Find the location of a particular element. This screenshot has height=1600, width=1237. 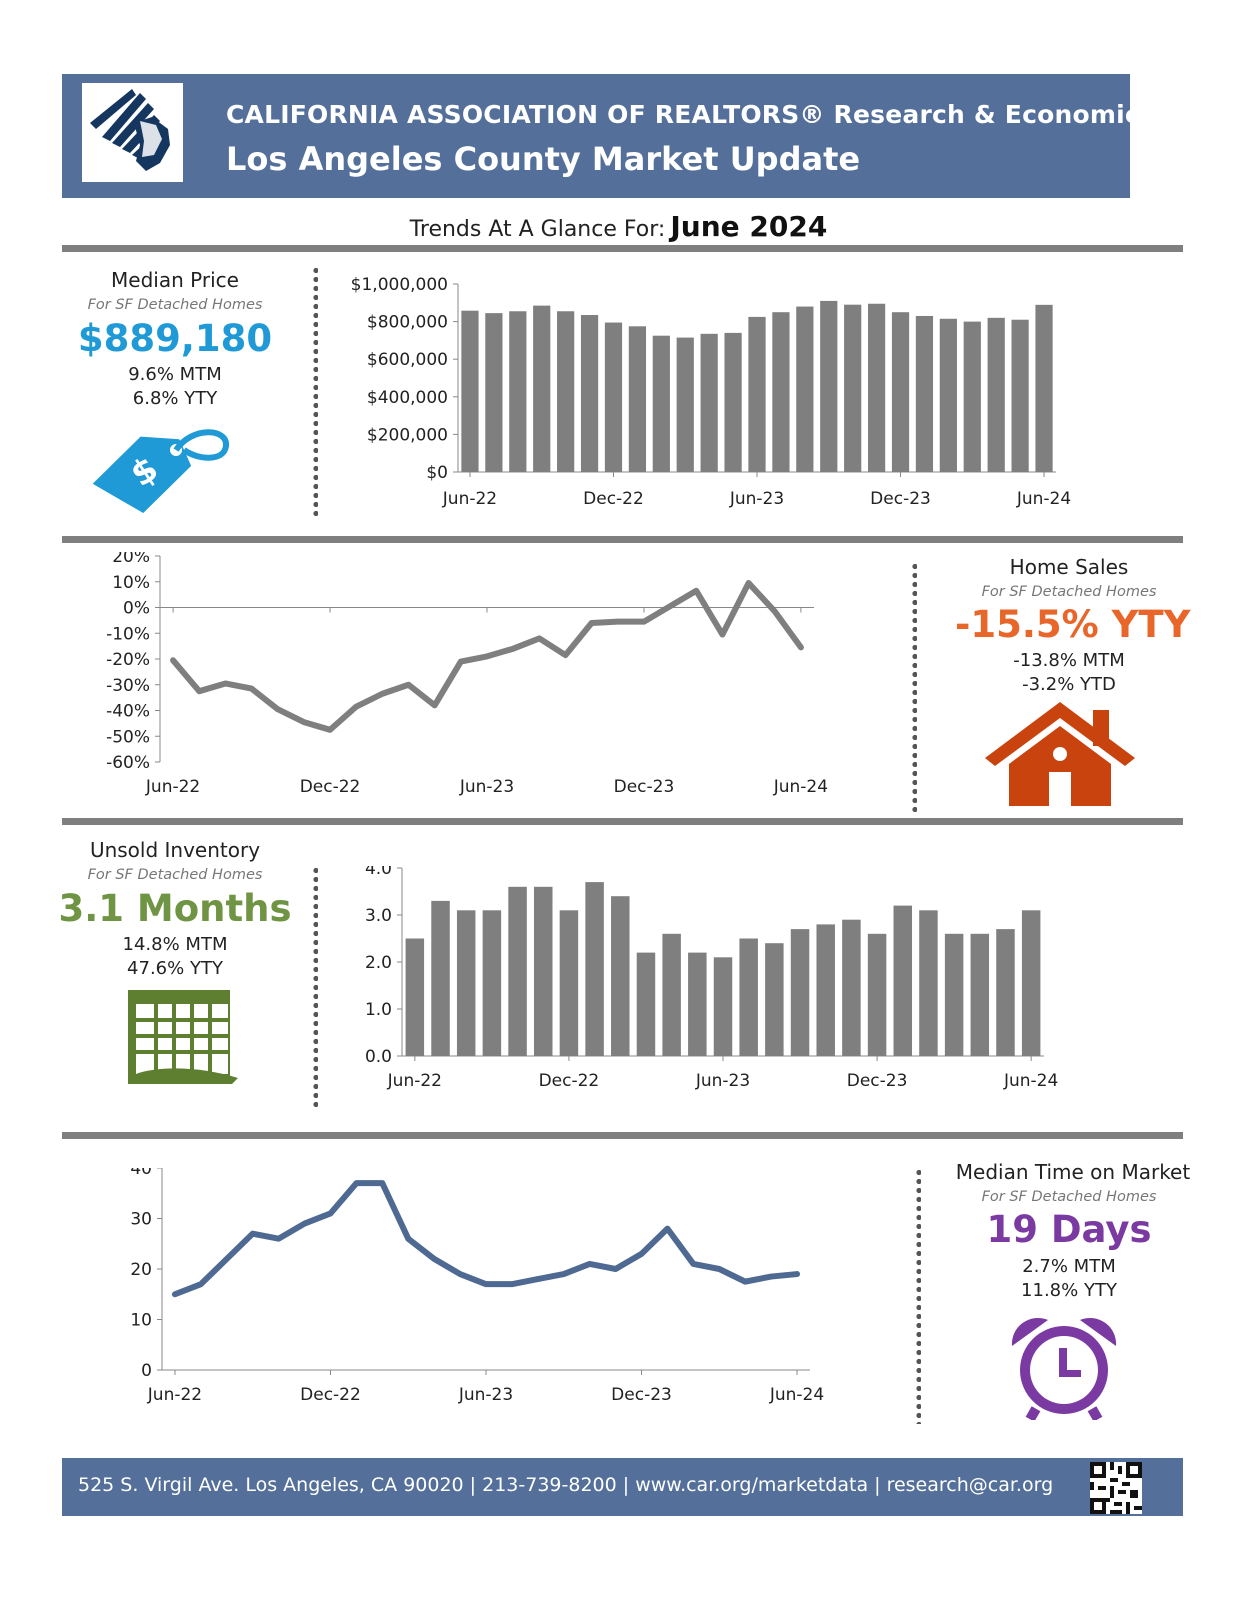

home-sales-title: Home Sales is located at coordinates (1069, 567).